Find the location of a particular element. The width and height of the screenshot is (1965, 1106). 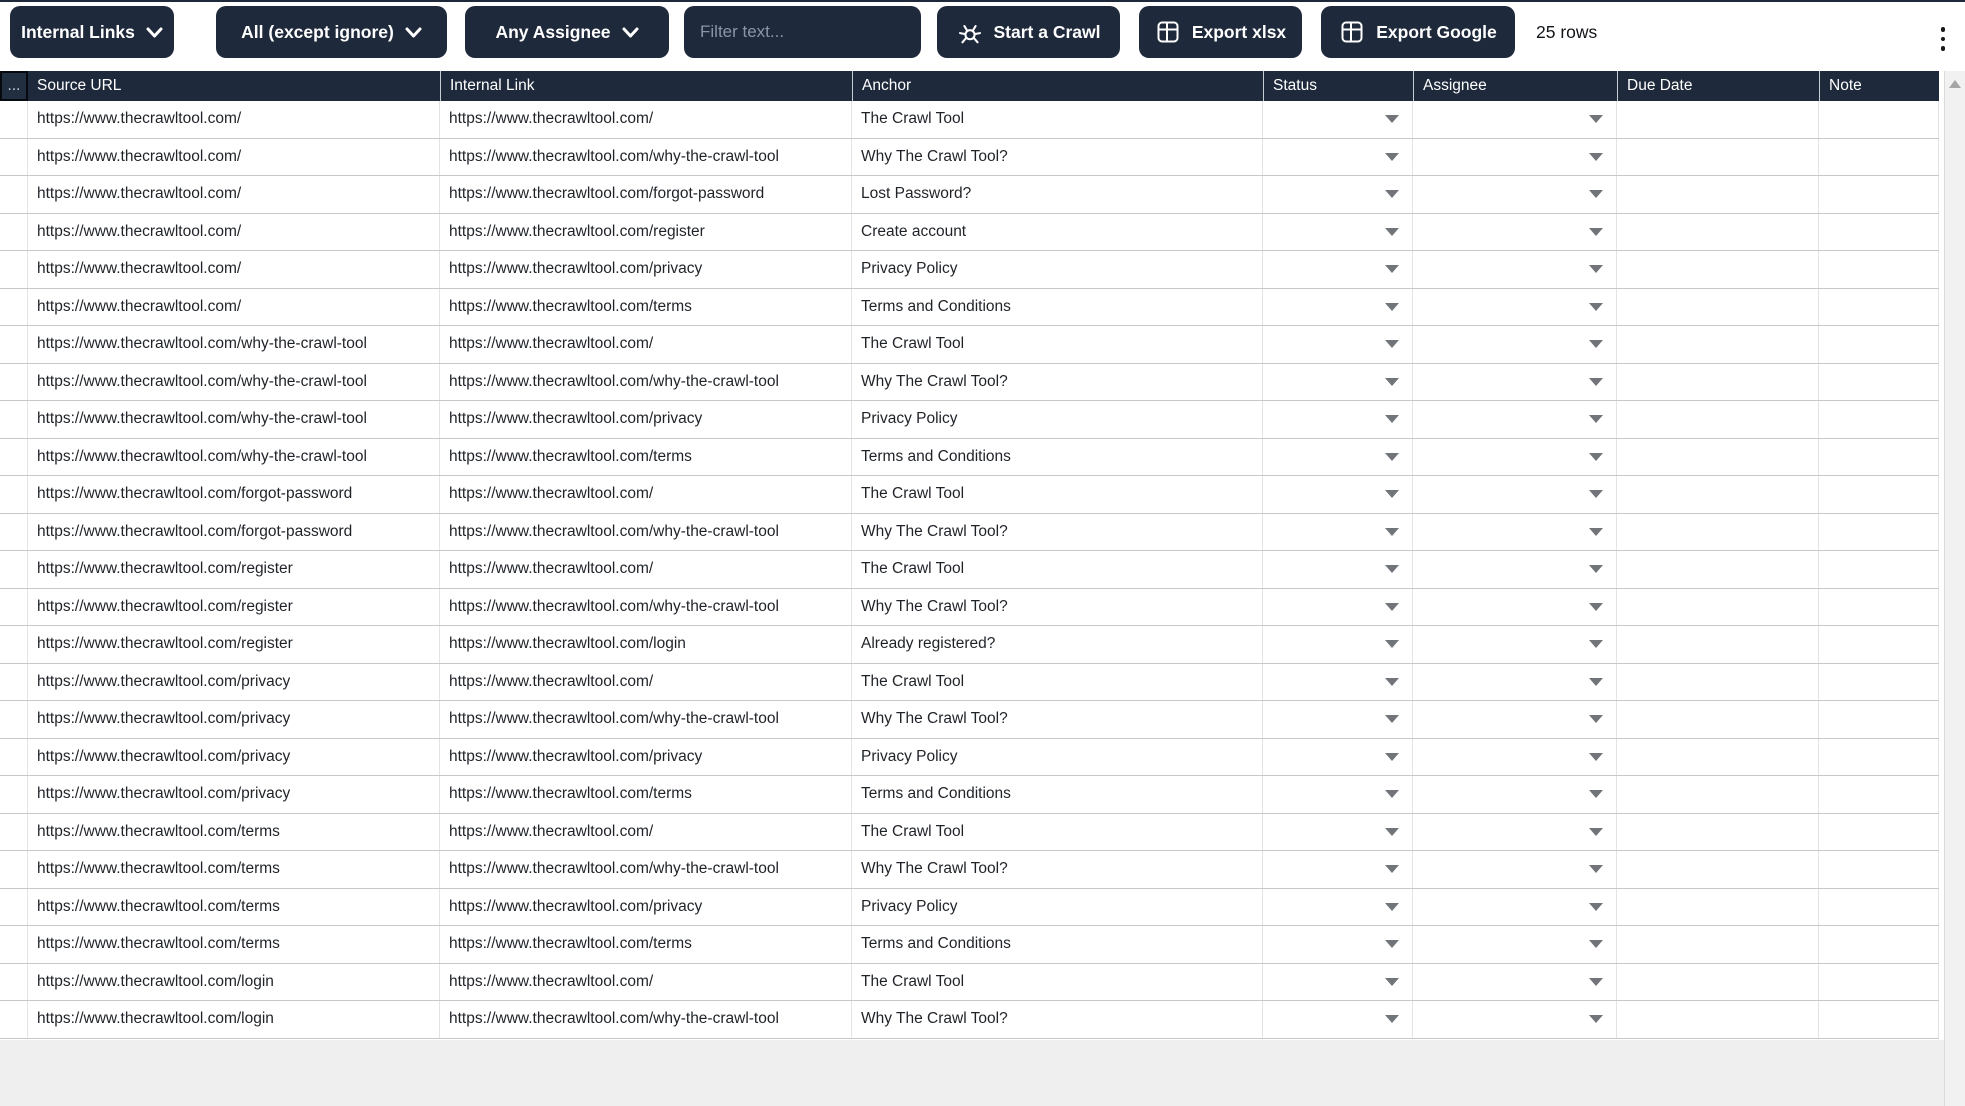

filter-text-input is located at coordinates (802, 32).